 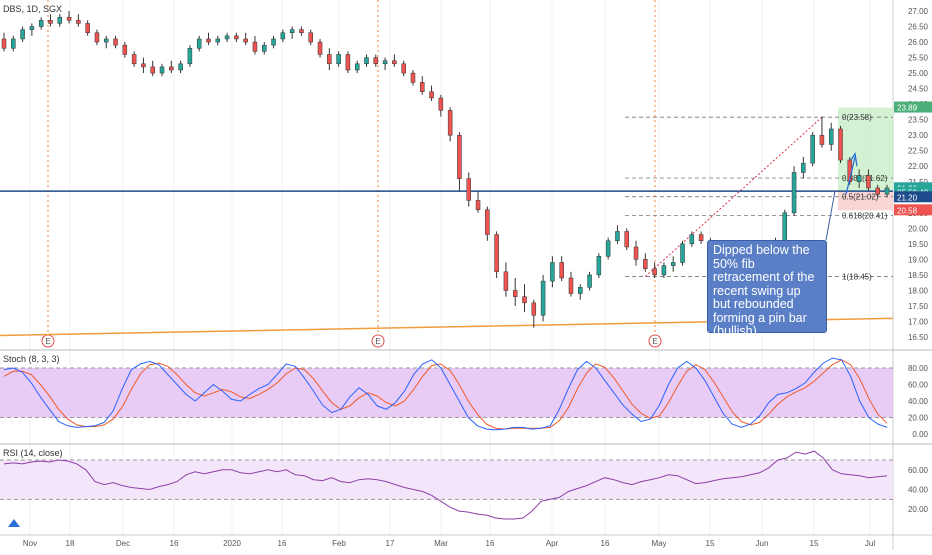 What do you see at coordinates (918, 385) in the screenshot?
I see `stoch-tick-label: 60.00` at bounding box center [918, 385].